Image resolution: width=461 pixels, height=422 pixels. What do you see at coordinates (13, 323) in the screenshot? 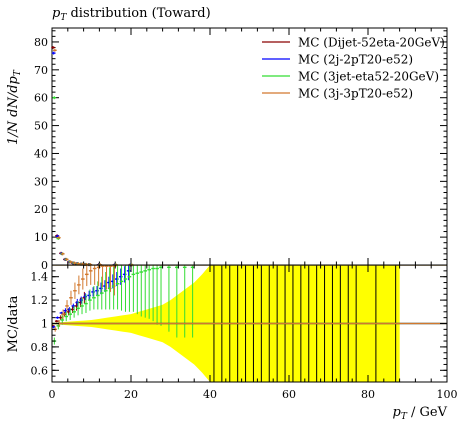
I see `bottom-ylabel: MC/data` at bounding box center [13, 323].